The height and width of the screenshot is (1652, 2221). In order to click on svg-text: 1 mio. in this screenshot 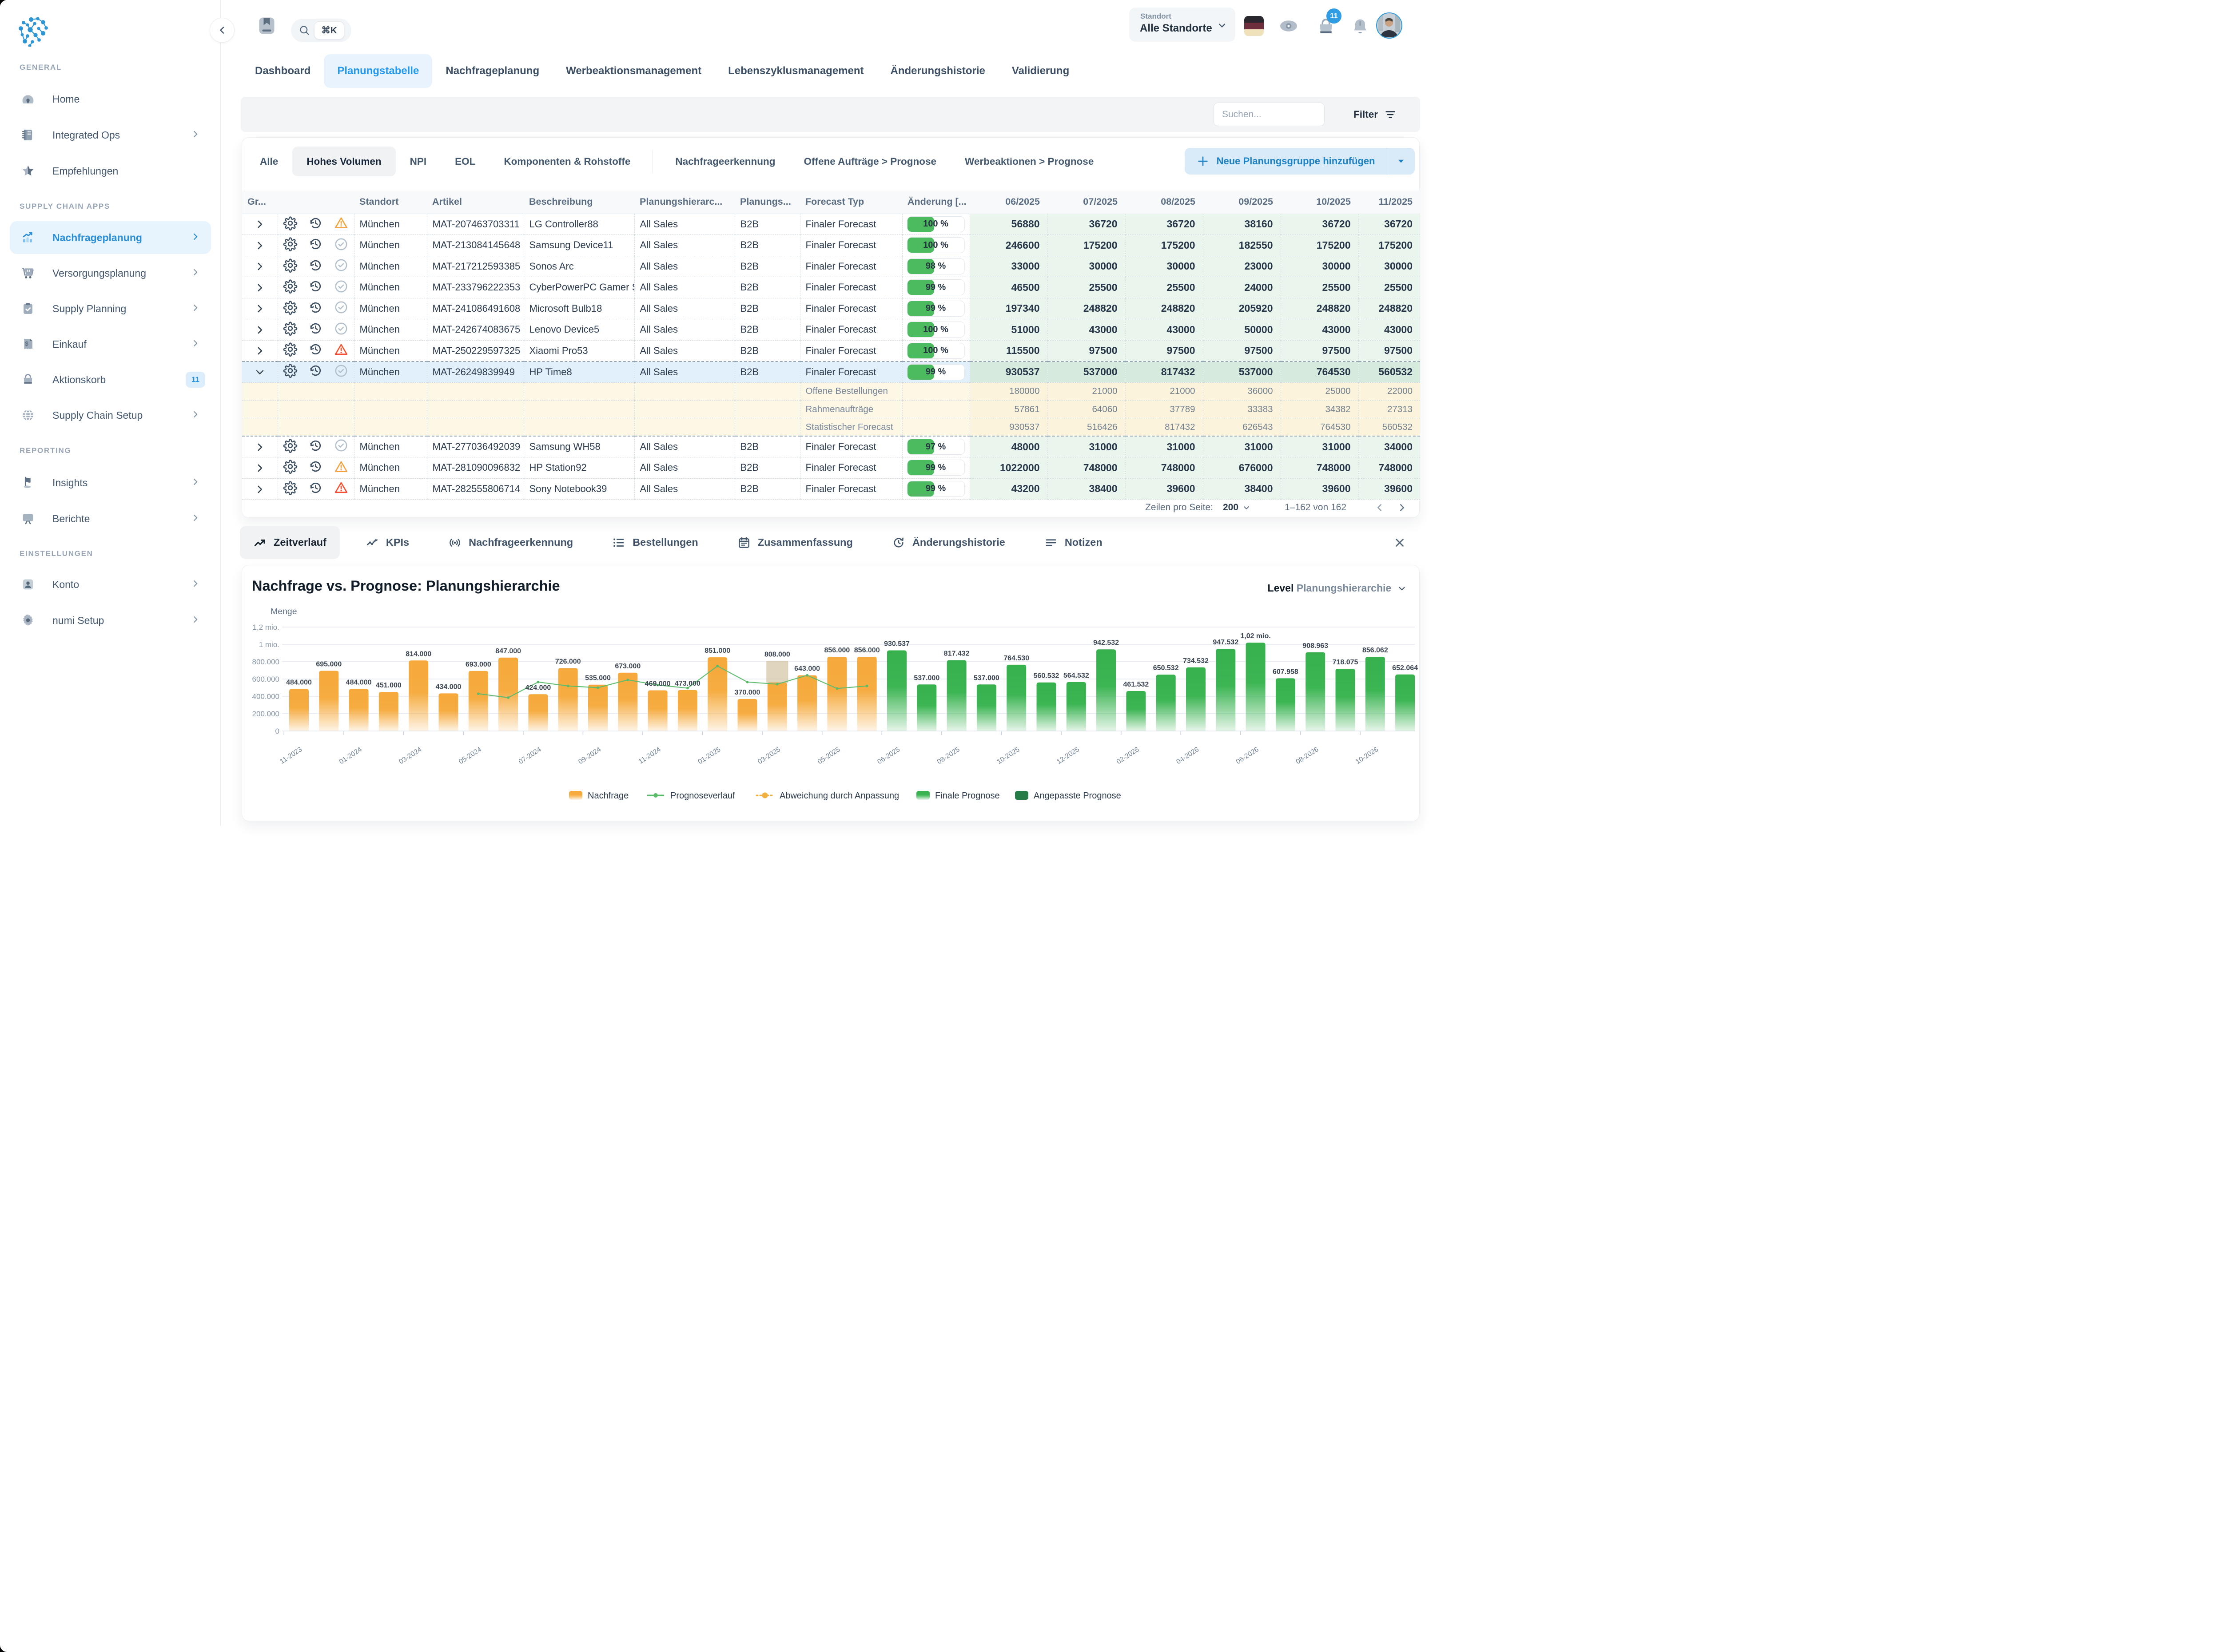, I will do `click(269, 644)`.